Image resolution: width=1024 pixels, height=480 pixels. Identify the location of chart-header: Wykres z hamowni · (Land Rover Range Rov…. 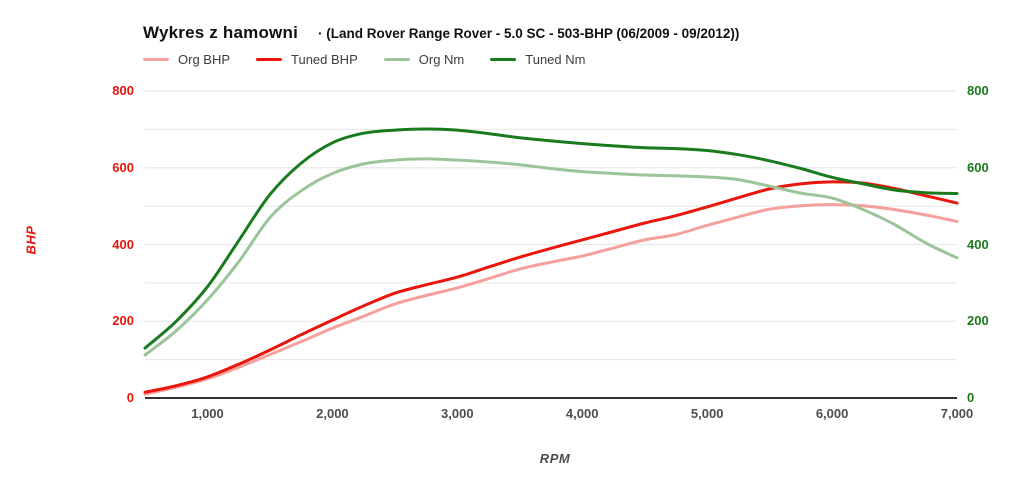
(441, 33).